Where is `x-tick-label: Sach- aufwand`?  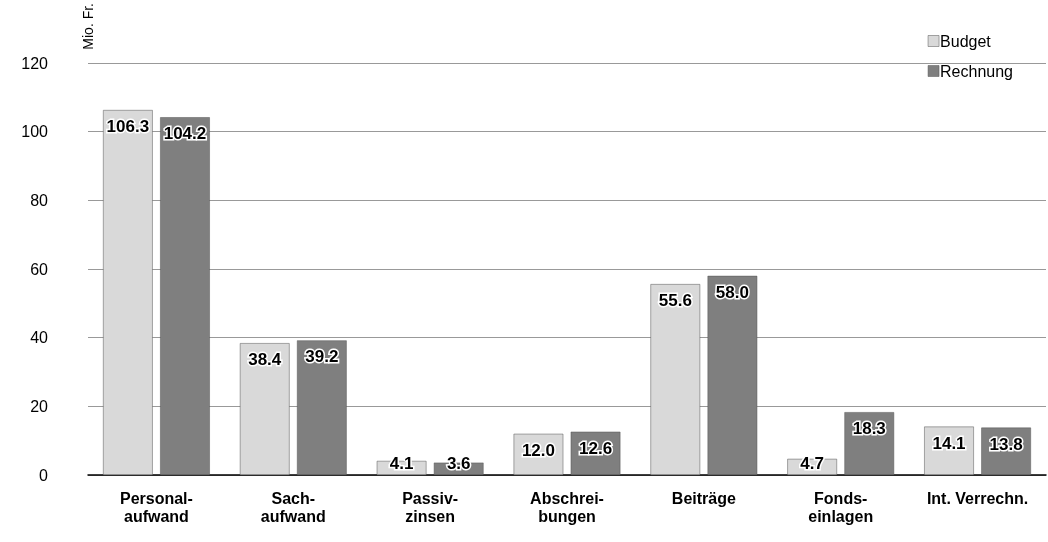 x-tick-label: Sach- aufwand is located at coordinates (293, 507).